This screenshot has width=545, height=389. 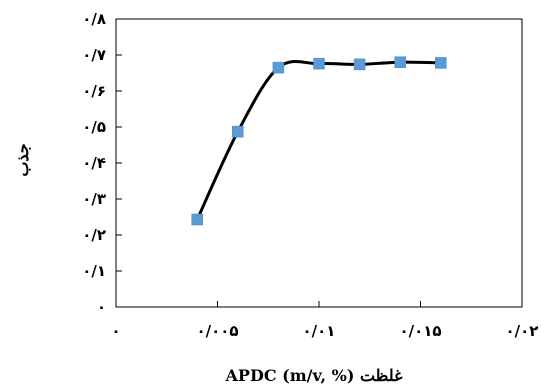 I want to click on y-tick-label: ۰/۲, so click(x=94, y=235).